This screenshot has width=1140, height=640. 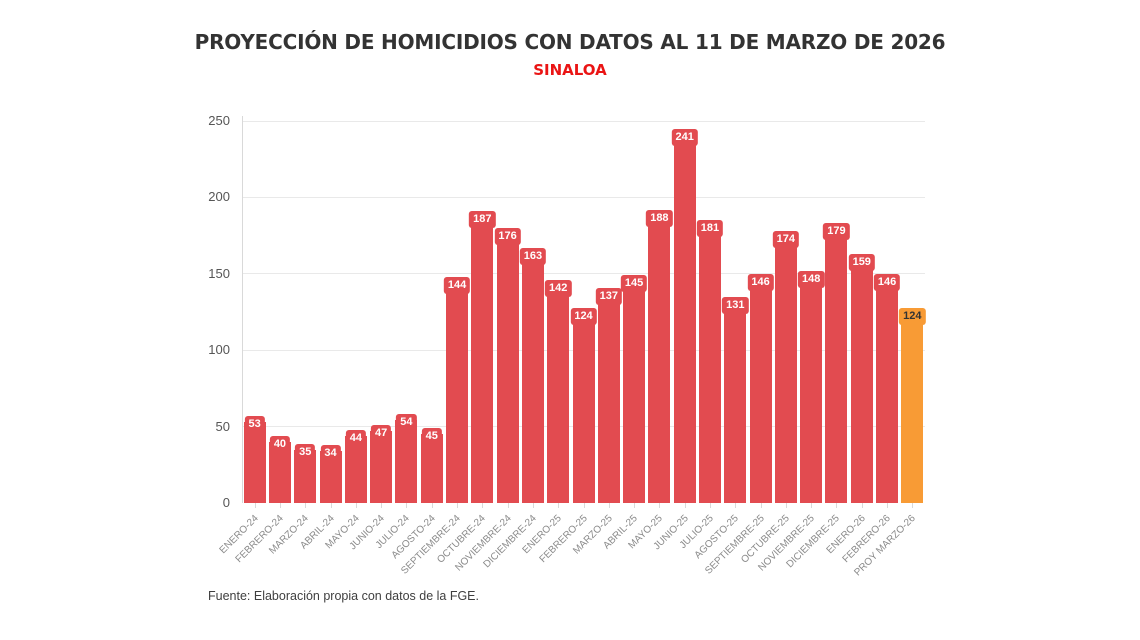 I want to click on bar-value-label: 53, so click(x=254, y=425).